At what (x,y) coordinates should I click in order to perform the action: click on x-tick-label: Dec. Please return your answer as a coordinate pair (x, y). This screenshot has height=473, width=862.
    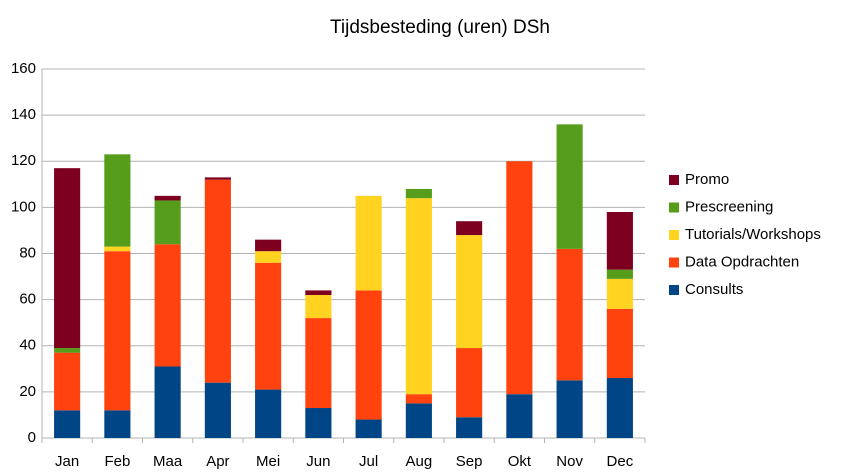
    Looking at the image, I should click on (620, 461).